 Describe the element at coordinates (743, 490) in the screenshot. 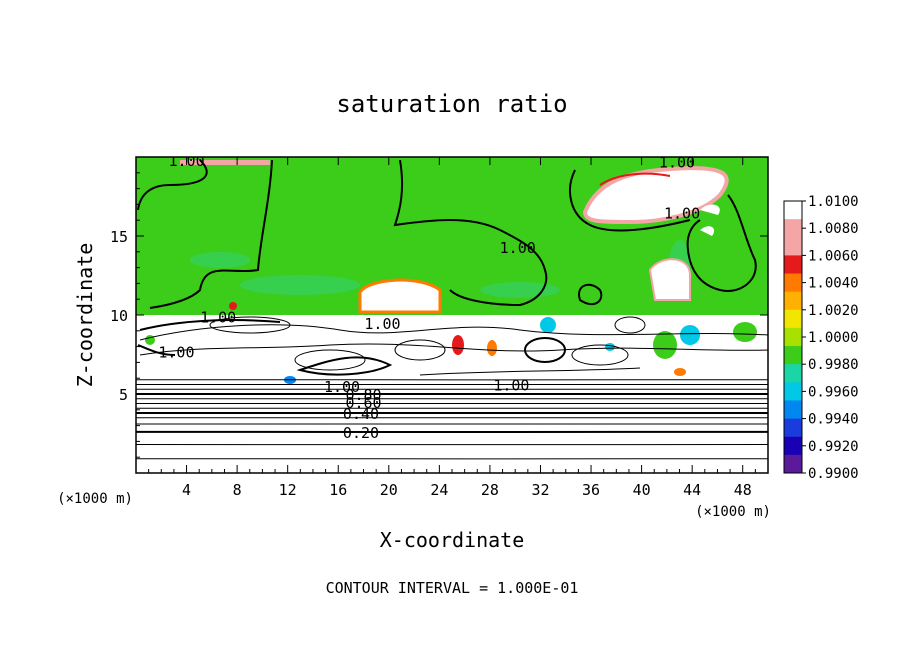

I see `x-tick-label: 48` at that location.